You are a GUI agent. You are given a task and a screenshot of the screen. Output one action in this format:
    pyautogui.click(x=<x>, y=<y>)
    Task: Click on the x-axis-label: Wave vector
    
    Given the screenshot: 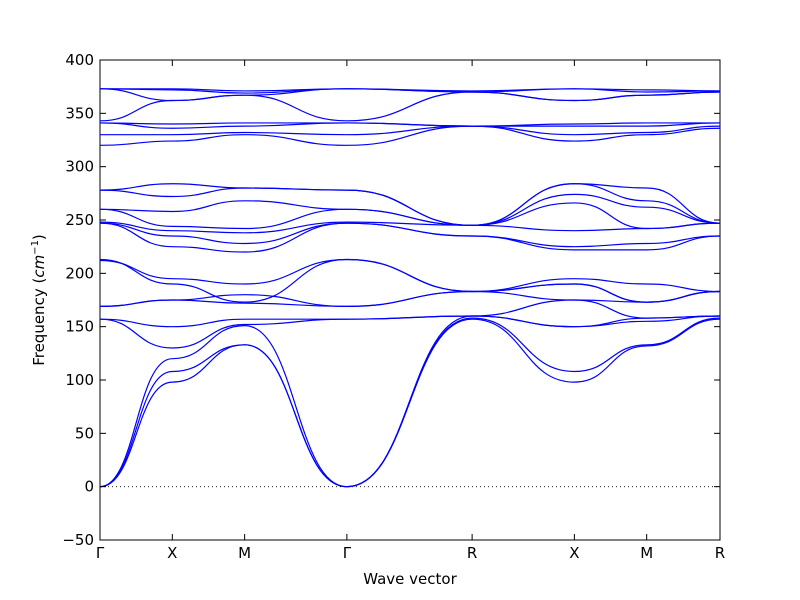 What is the action you would take?
    pyautogui.click(x=410, y=579)
    